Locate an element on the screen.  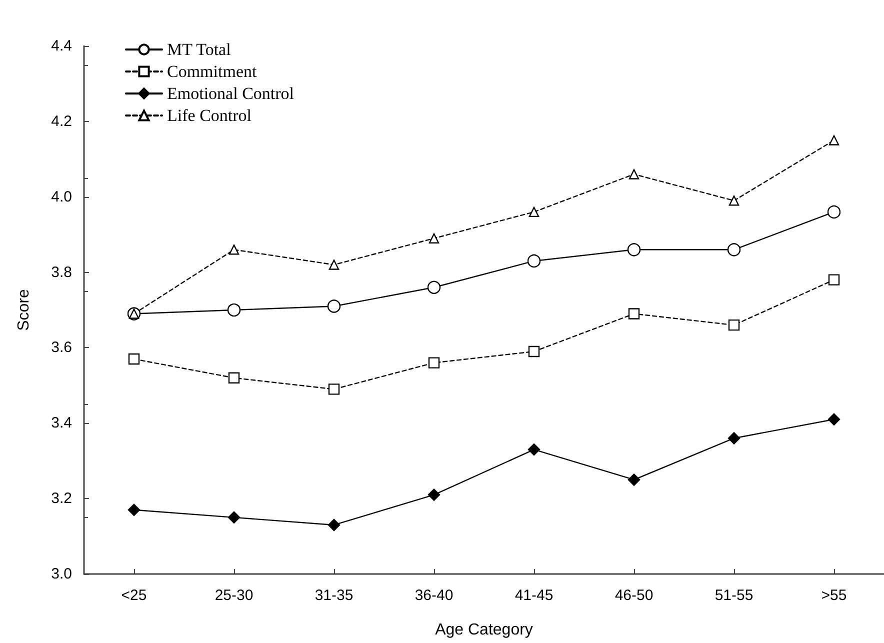
y-tick-label: 3.0 is located at coordinates (61, 574).